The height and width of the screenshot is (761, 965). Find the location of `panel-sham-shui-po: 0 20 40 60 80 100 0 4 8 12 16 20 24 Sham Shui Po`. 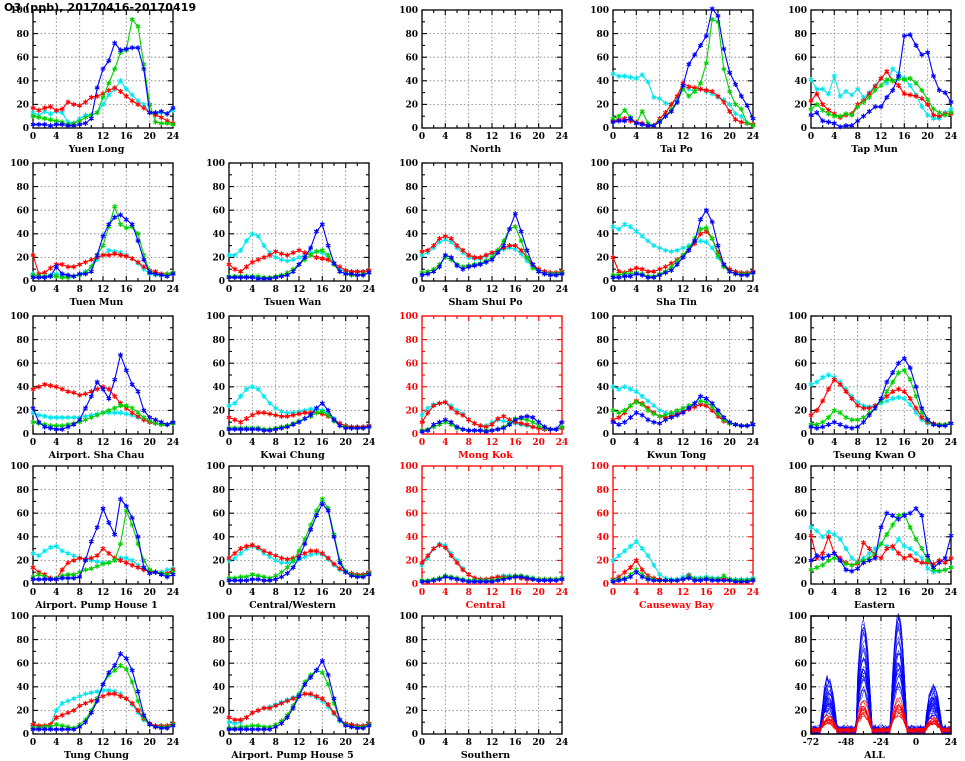

panel-sham-shui-po: 0 20 40 60 80 100 0 4 8 12 16 20 24 Sham Shui Po is located at coordinates (485, 231).